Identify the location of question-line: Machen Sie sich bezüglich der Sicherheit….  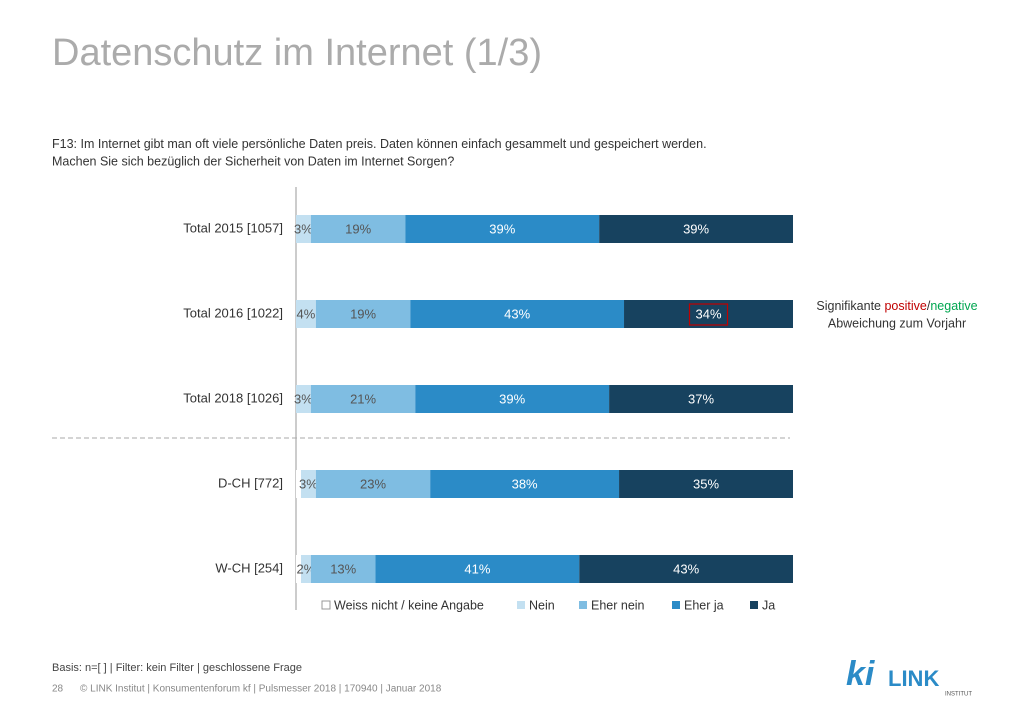
(253, 161).